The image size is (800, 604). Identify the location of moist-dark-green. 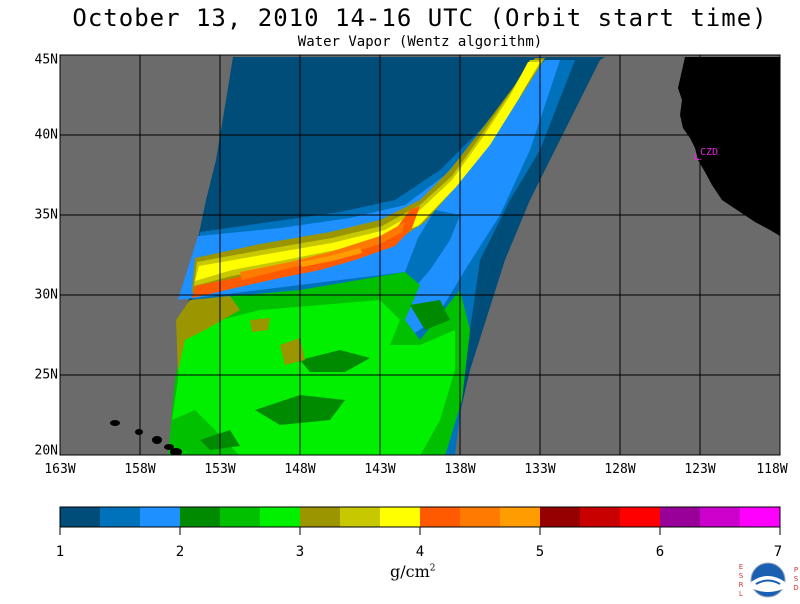
(325, 375).